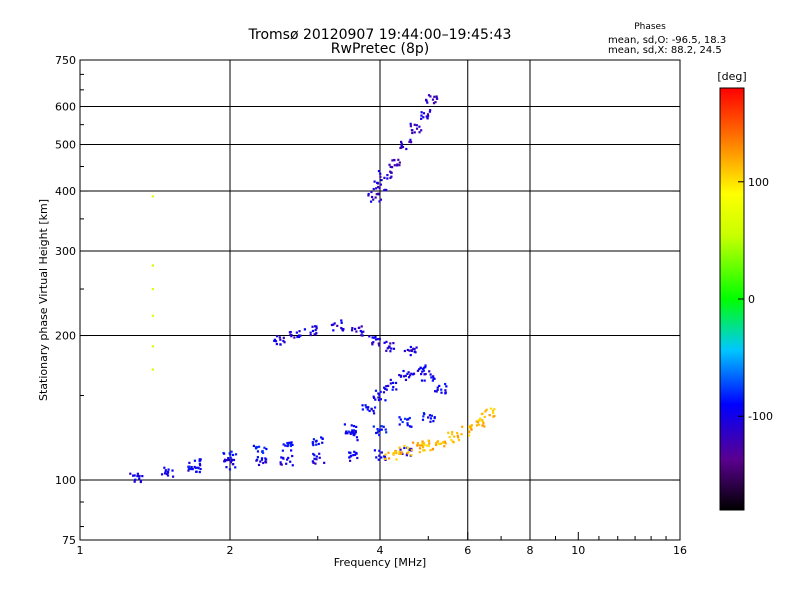 This screenshot has height=600, width=800. Describe the element at coordinates (380, 49) in the screenshot. I see `chart-subtitle: RwPretec (8p)` at that location.